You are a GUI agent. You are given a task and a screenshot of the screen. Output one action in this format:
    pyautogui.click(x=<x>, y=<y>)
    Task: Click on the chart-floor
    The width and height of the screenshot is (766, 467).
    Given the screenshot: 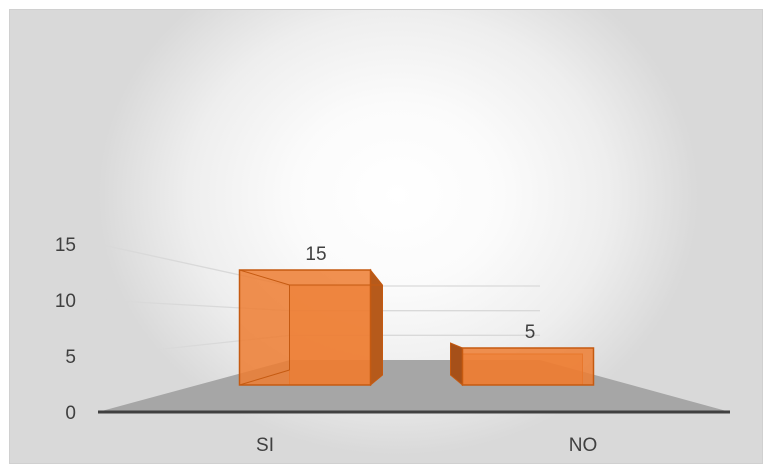 What is the action you would take?
    pyautogui.click(x=414, y=386)
    